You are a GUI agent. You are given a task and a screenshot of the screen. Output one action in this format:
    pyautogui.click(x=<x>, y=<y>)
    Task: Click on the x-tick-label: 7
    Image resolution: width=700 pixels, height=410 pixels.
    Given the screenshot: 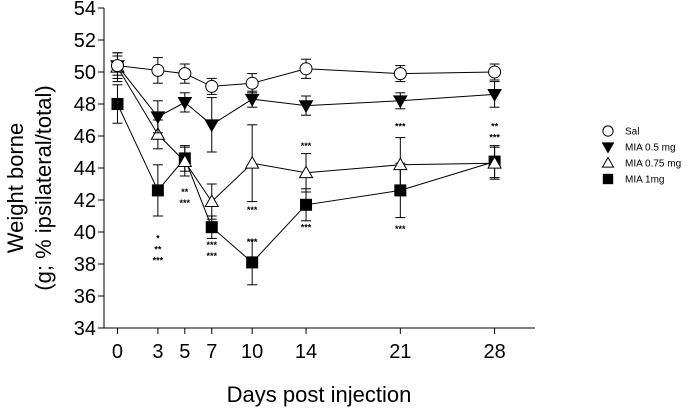 What is the action you would take?
    pyautogui.click(x=211, y=352)
    